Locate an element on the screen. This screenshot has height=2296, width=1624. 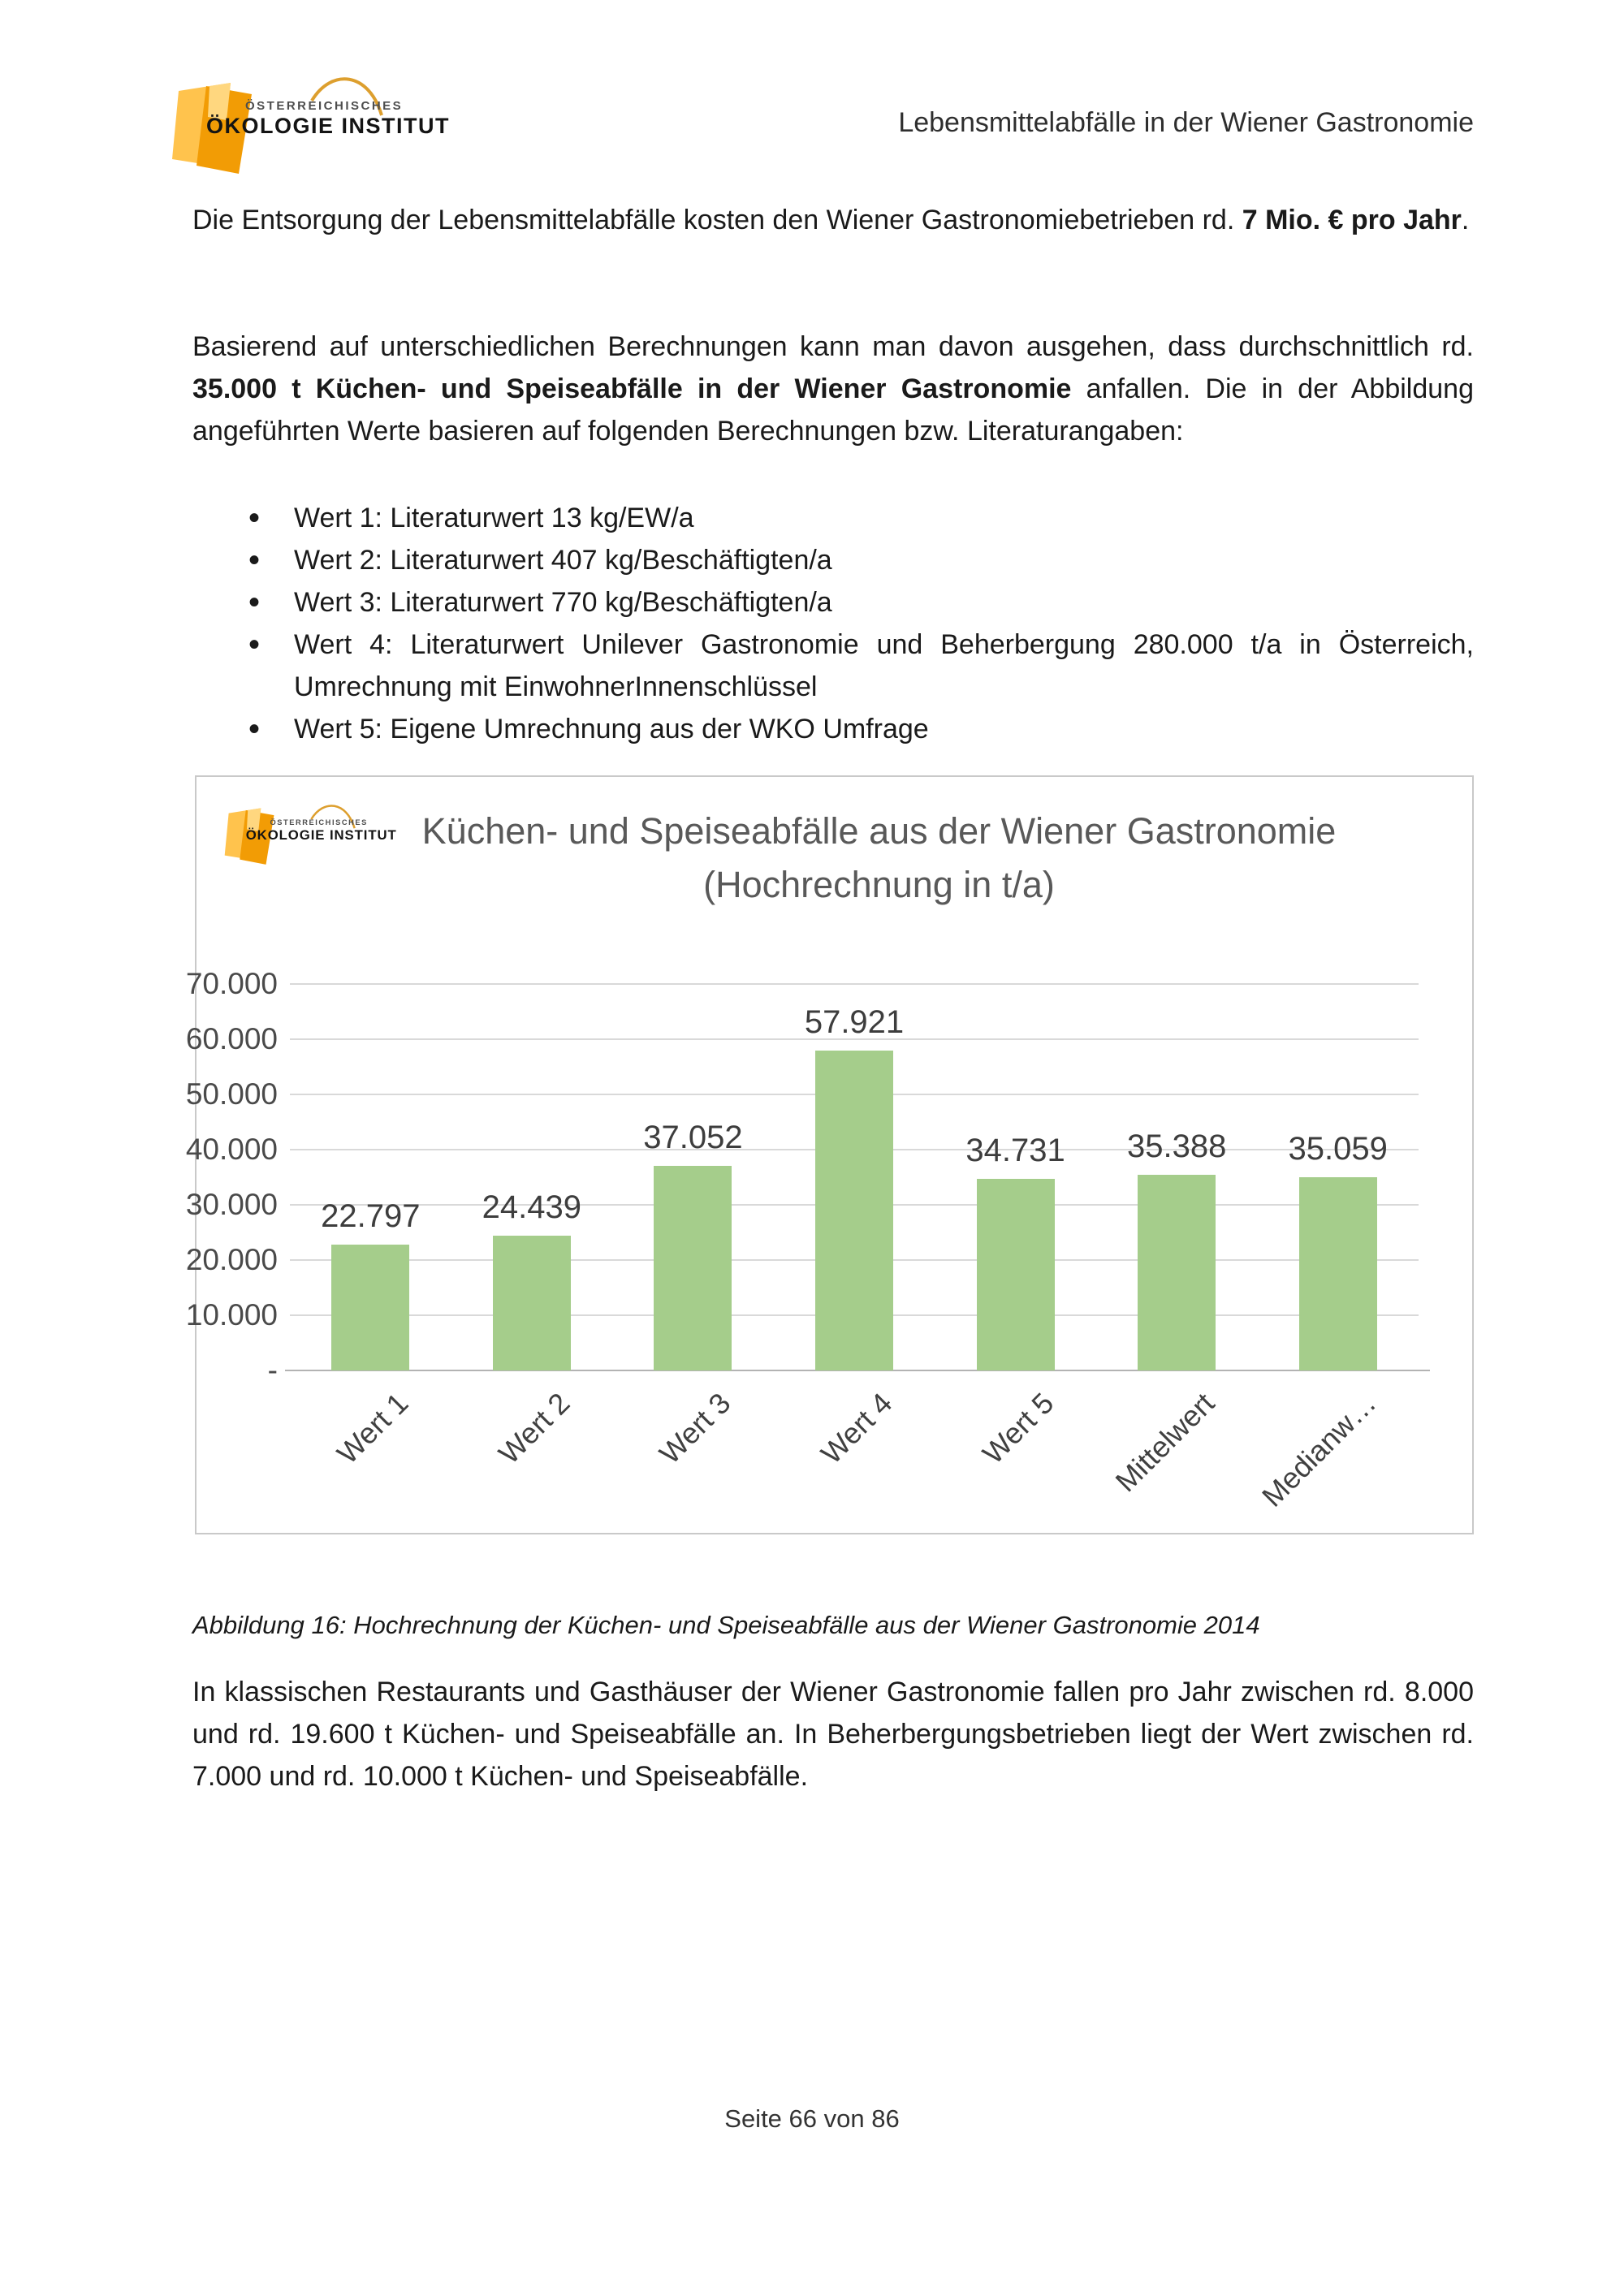
x-axis-tick-label: Wert 3 is located at coordinates (695, 1428).